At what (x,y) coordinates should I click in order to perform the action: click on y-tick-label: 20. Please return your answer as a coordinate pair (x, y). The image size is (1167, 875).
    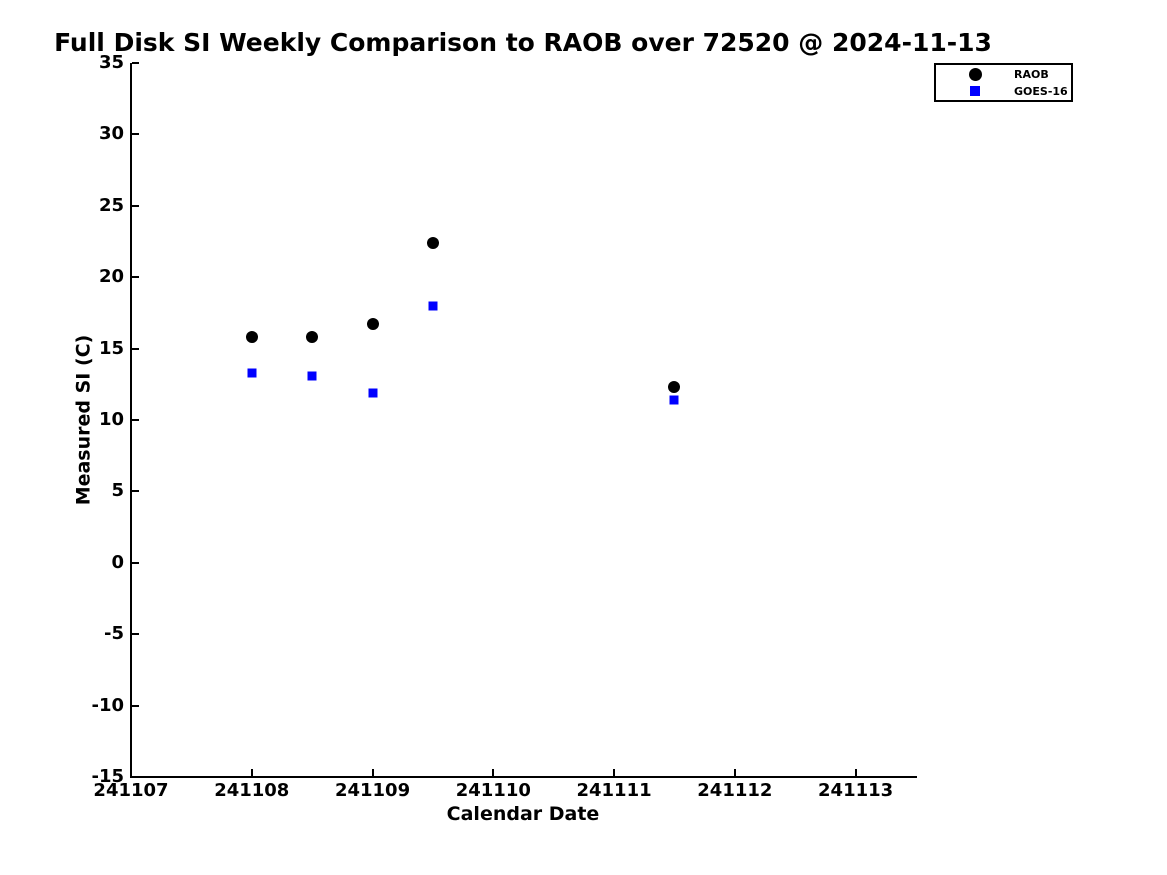
    Looking at the image, I should click on (111, 277).